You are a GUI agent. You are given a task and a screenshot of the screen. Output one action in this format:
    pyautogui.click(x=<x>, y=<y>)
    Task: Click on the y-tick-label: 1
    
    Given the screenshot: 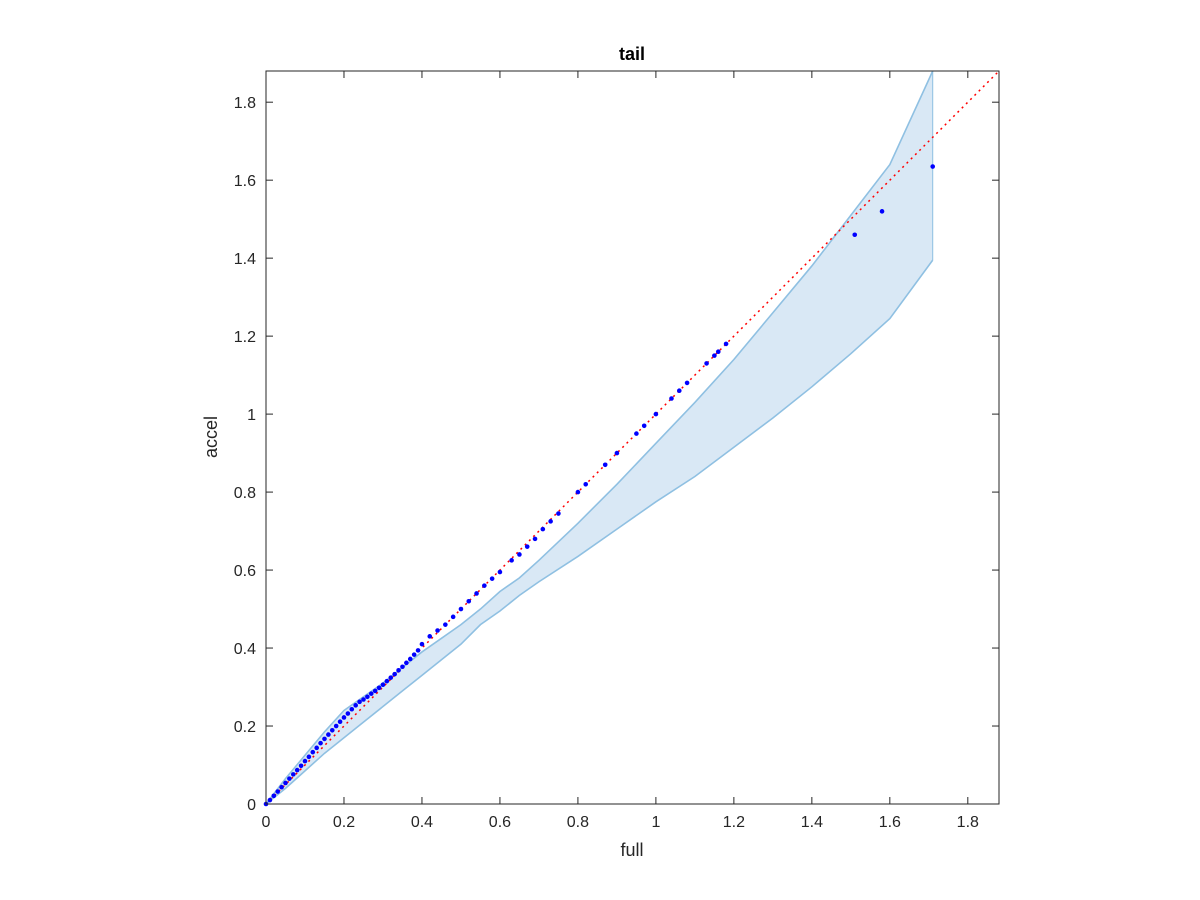 What is the action you would take?
    pyautogui.click(x=251, y=415)
    